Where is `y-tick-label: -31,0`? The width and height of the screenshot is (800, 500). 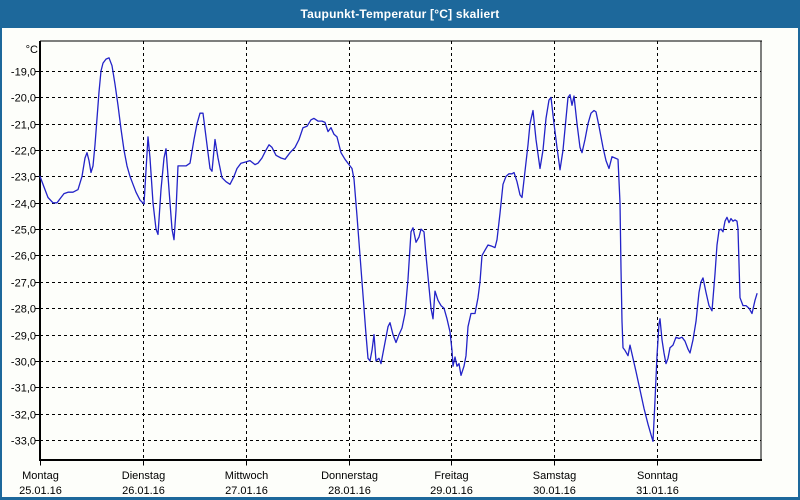 y-tick-label: -31,0 is located at coordinates (23, 389).